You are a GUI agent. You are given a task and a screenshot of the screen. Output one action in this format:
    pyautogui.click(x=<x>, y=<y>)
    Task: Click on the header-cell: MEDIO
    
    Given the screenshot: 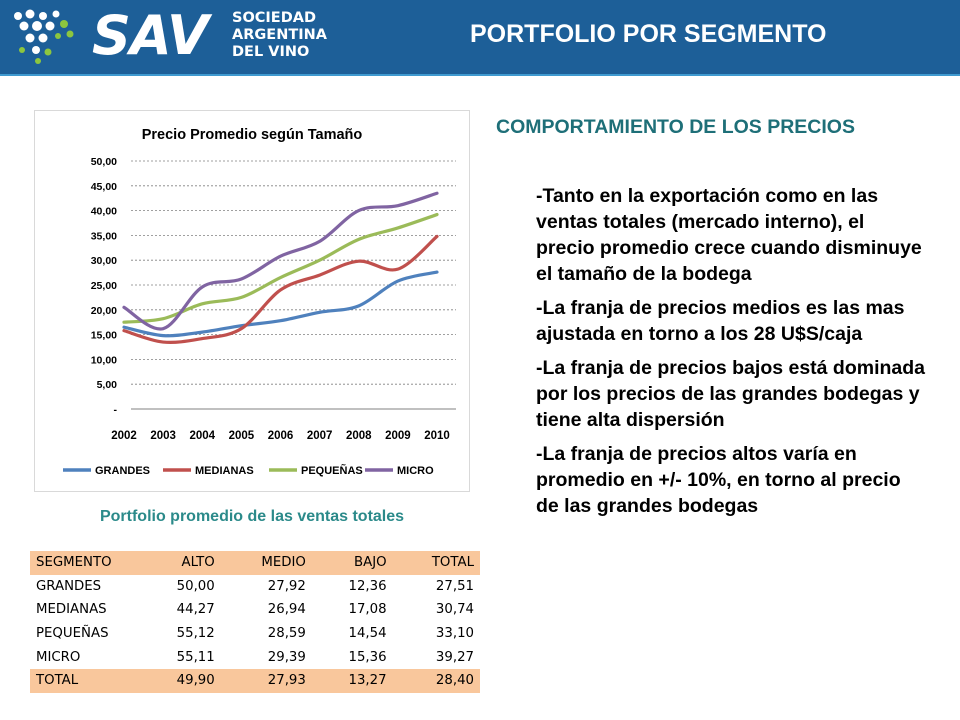 What is the action you would take?
    pyautogui.click(x=266, y=563)
    